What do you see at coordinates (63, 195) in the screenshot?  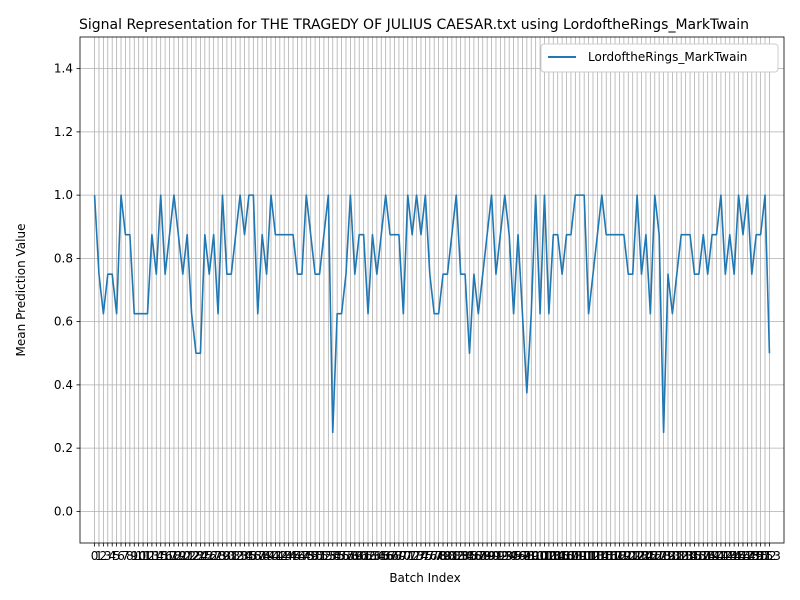 I see `y-tick-label: 1.0` at bounding box center [63, 195].